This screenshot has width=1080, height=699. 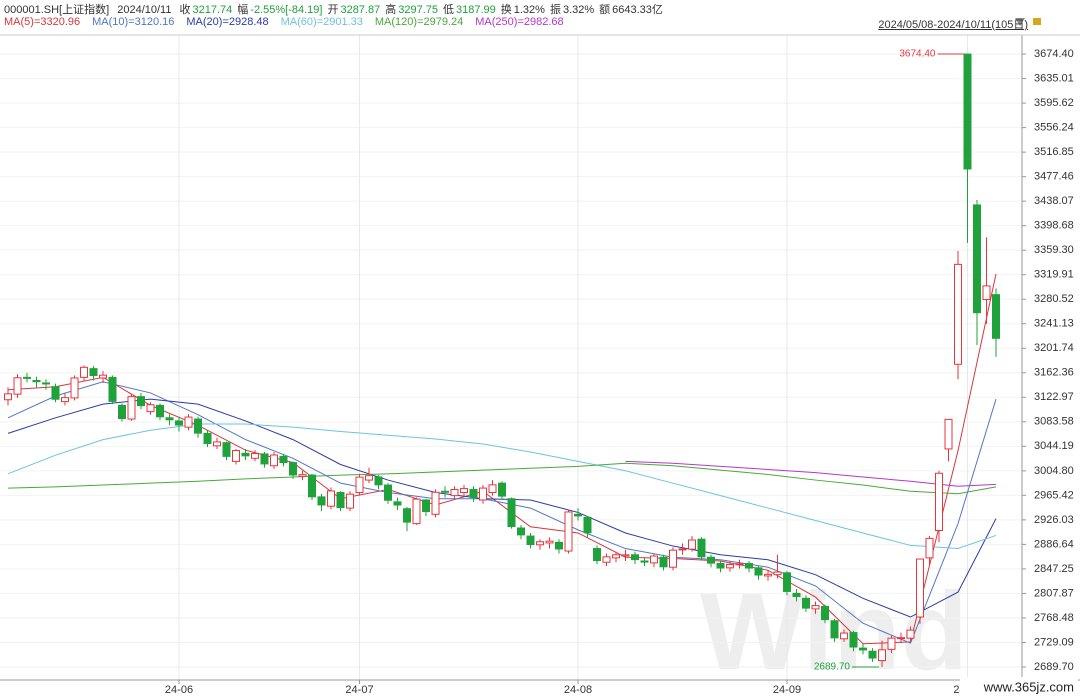 What do you see at coordinates (1054, 569) in the screenshot?
I see `y-tick-label: 2847.25` at bounding box center [1054, 569].